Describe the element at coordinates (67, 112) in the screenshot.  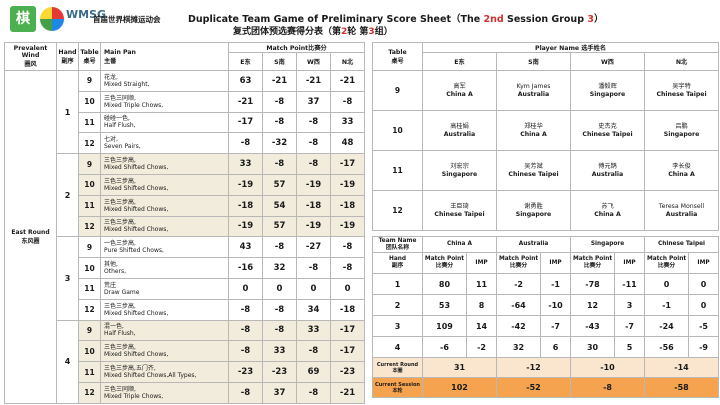
I see `hand-number: 1` at that location.